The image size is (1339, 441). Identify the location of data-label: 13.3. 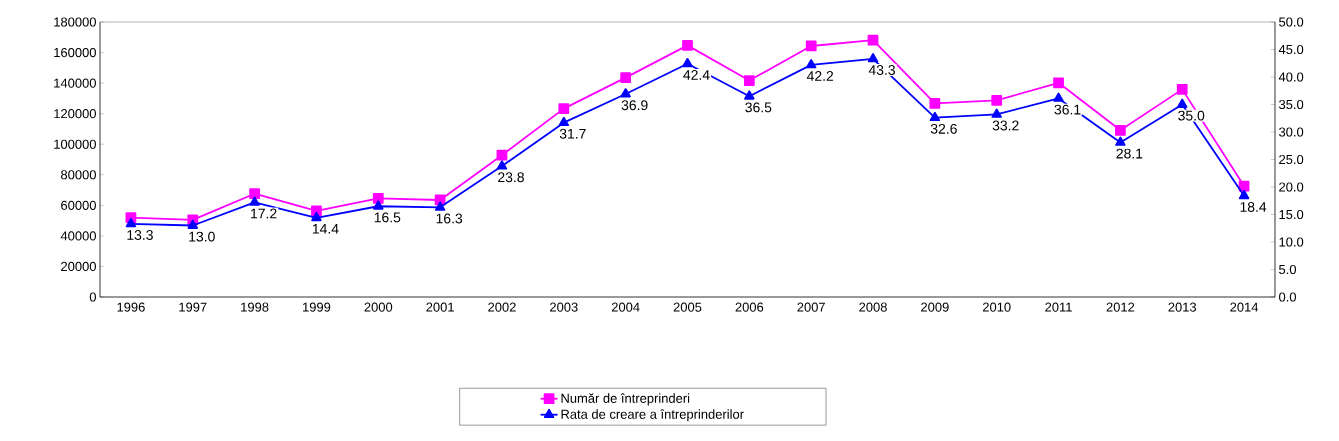
(140, 235).